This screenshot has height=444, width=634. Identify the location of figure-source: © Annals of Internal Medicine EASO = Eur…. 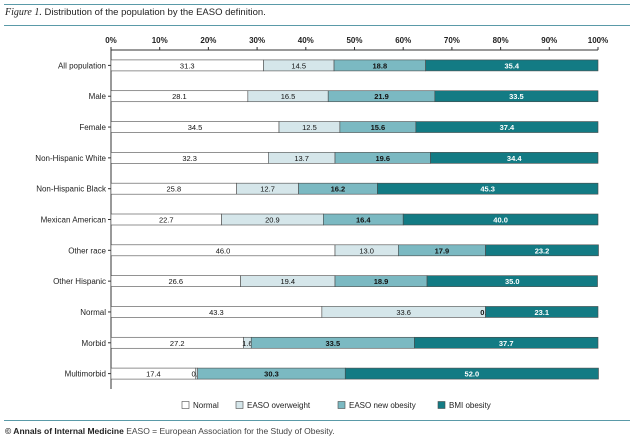
(170, 431).